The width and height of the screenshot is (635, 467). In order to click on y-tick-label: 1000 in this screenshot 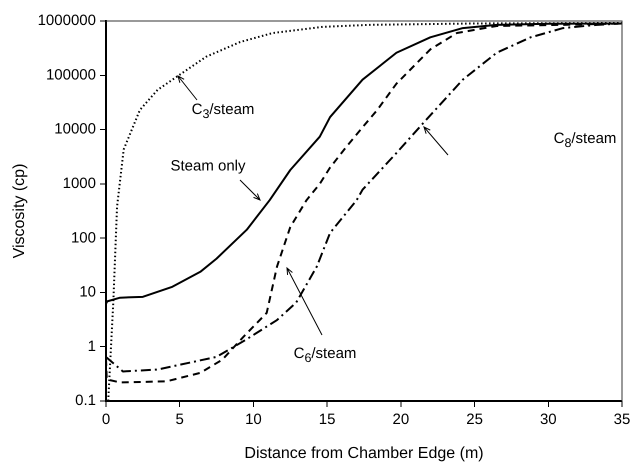, I will do `click(79, 183)`.